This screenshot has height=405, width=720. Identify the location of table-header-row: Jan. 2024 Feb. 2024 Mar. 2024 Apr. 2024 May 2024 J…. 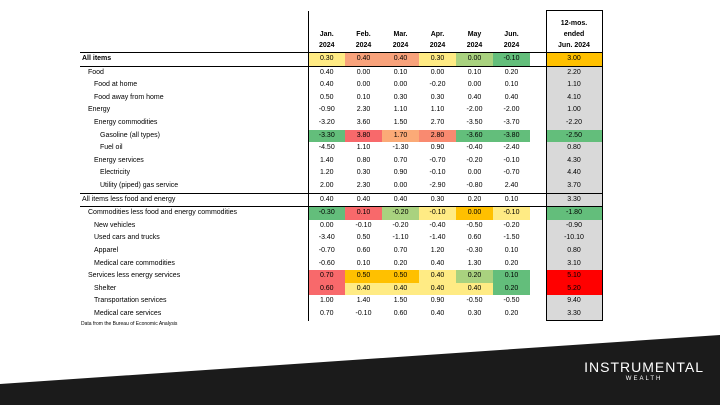
(341, 31).